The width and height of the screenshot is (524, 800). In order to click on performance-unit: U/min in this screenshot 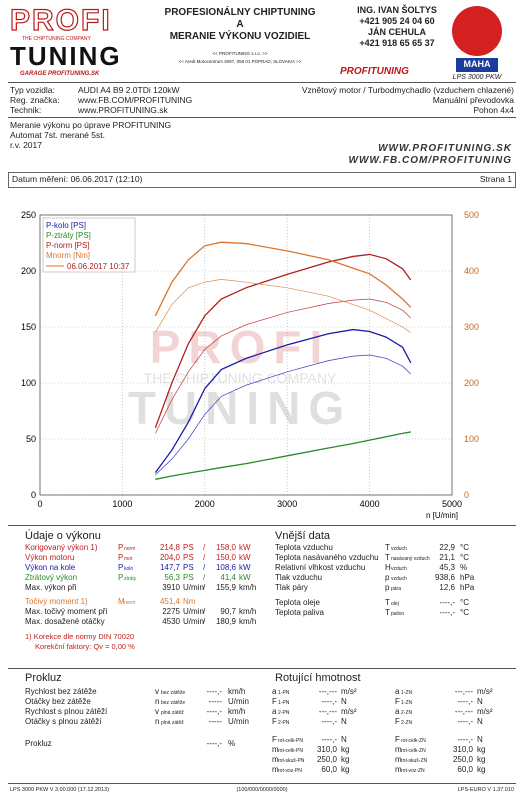, I will do `click(193, 587)`.